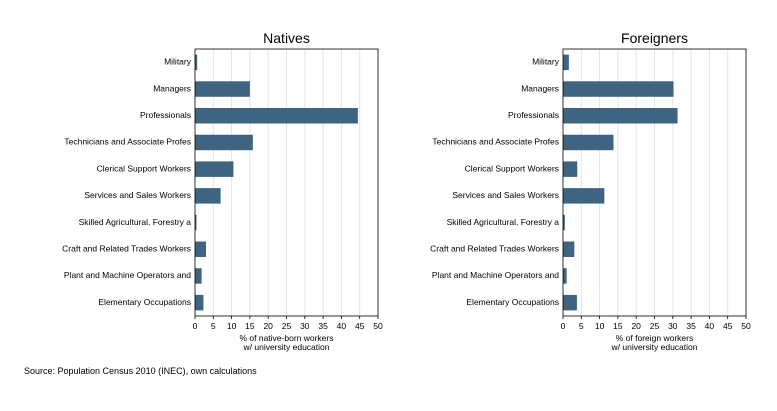 The width and height of the screenshot is (777, 411). What do you see at coordinates (286, 38) in the screenshot?
I see `panel-title: Natives` at bounding box center [286, 38].